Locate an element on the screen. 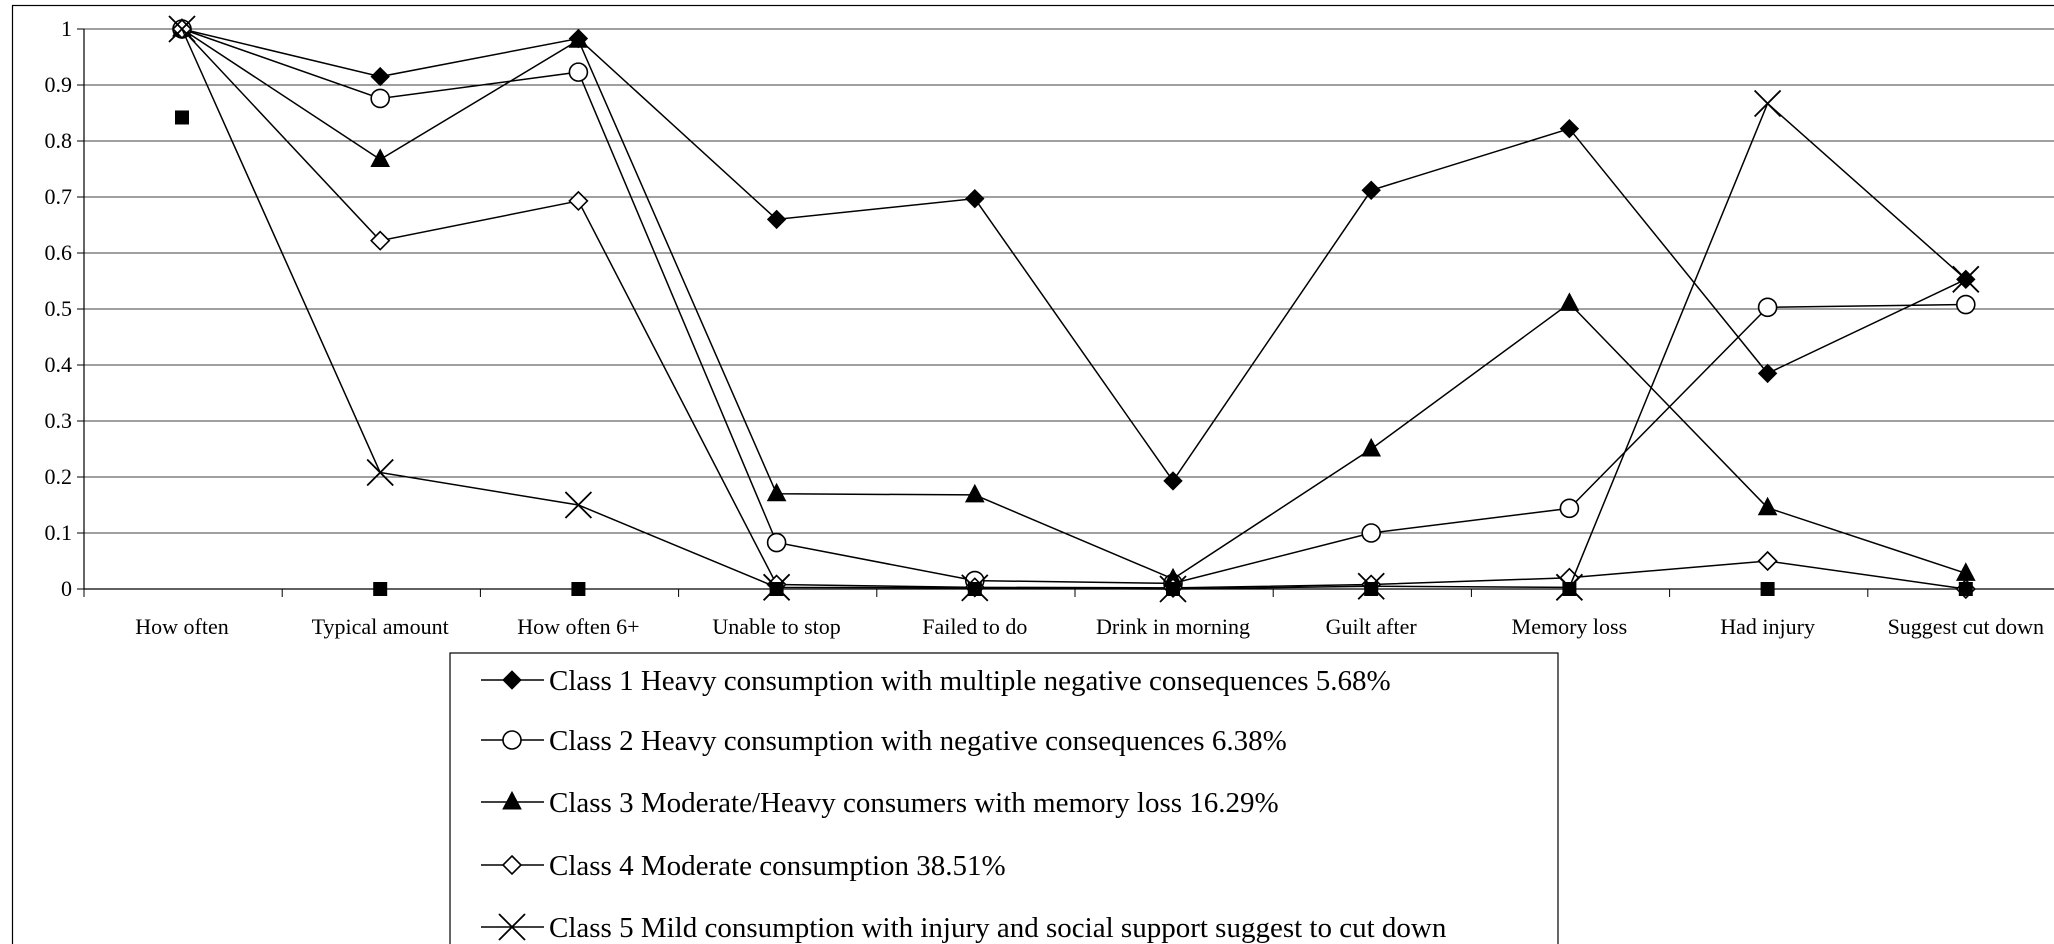 The width and height of the screenshot is (2054, 944). y-tick-label: 0.3 is located at coordinates (59, 420).